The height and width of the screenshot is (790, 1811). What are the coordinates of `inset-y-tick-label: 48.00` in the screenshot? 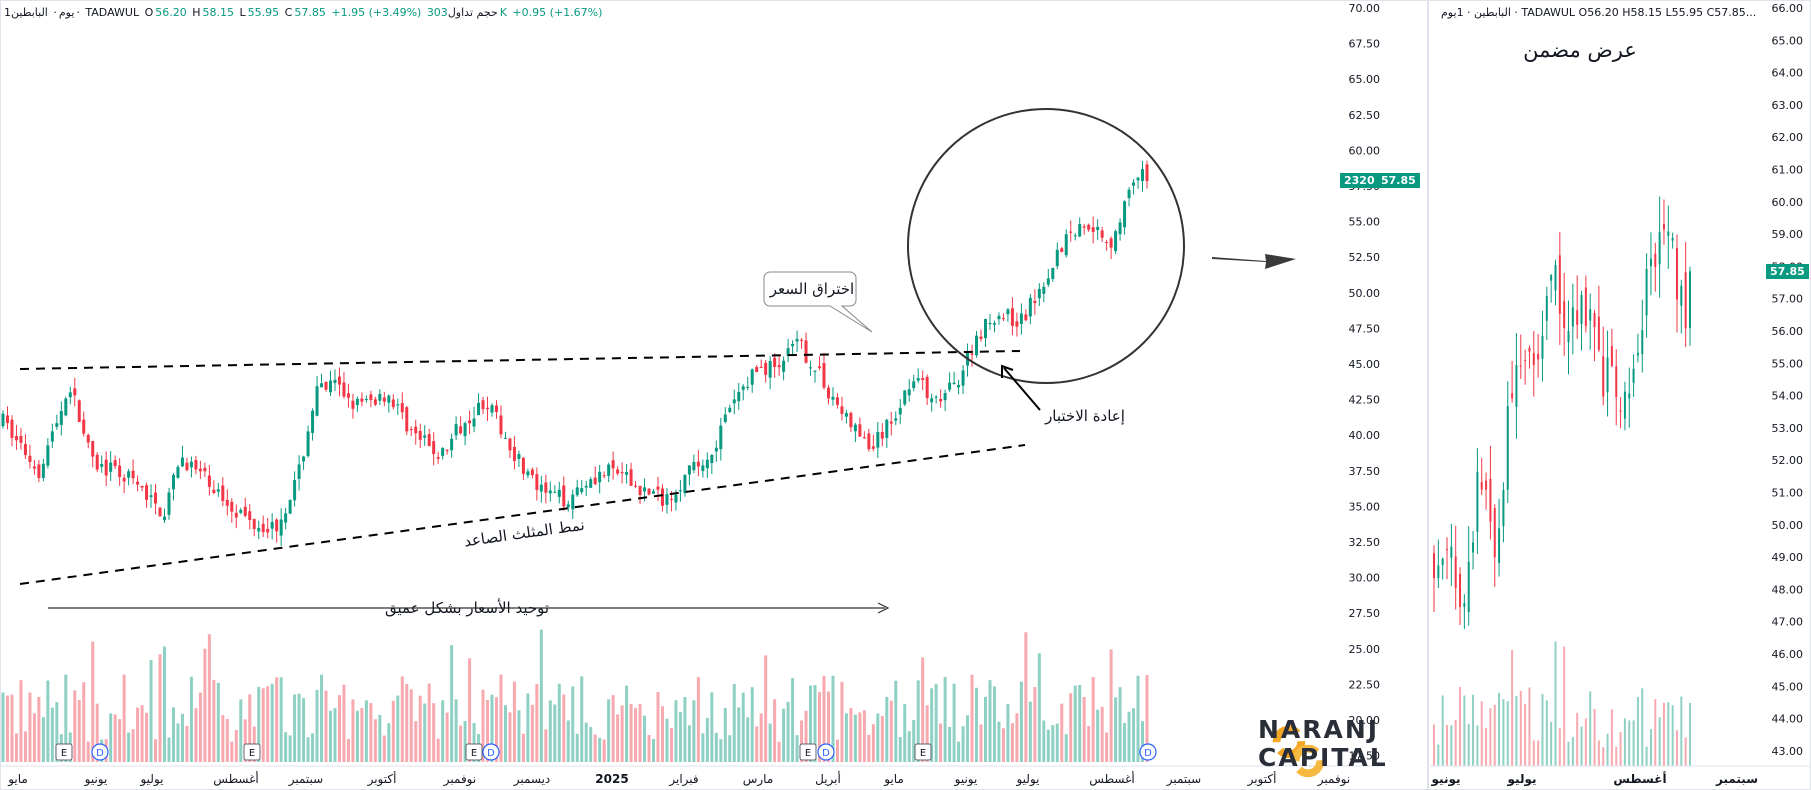 It's located at (1788, 589).